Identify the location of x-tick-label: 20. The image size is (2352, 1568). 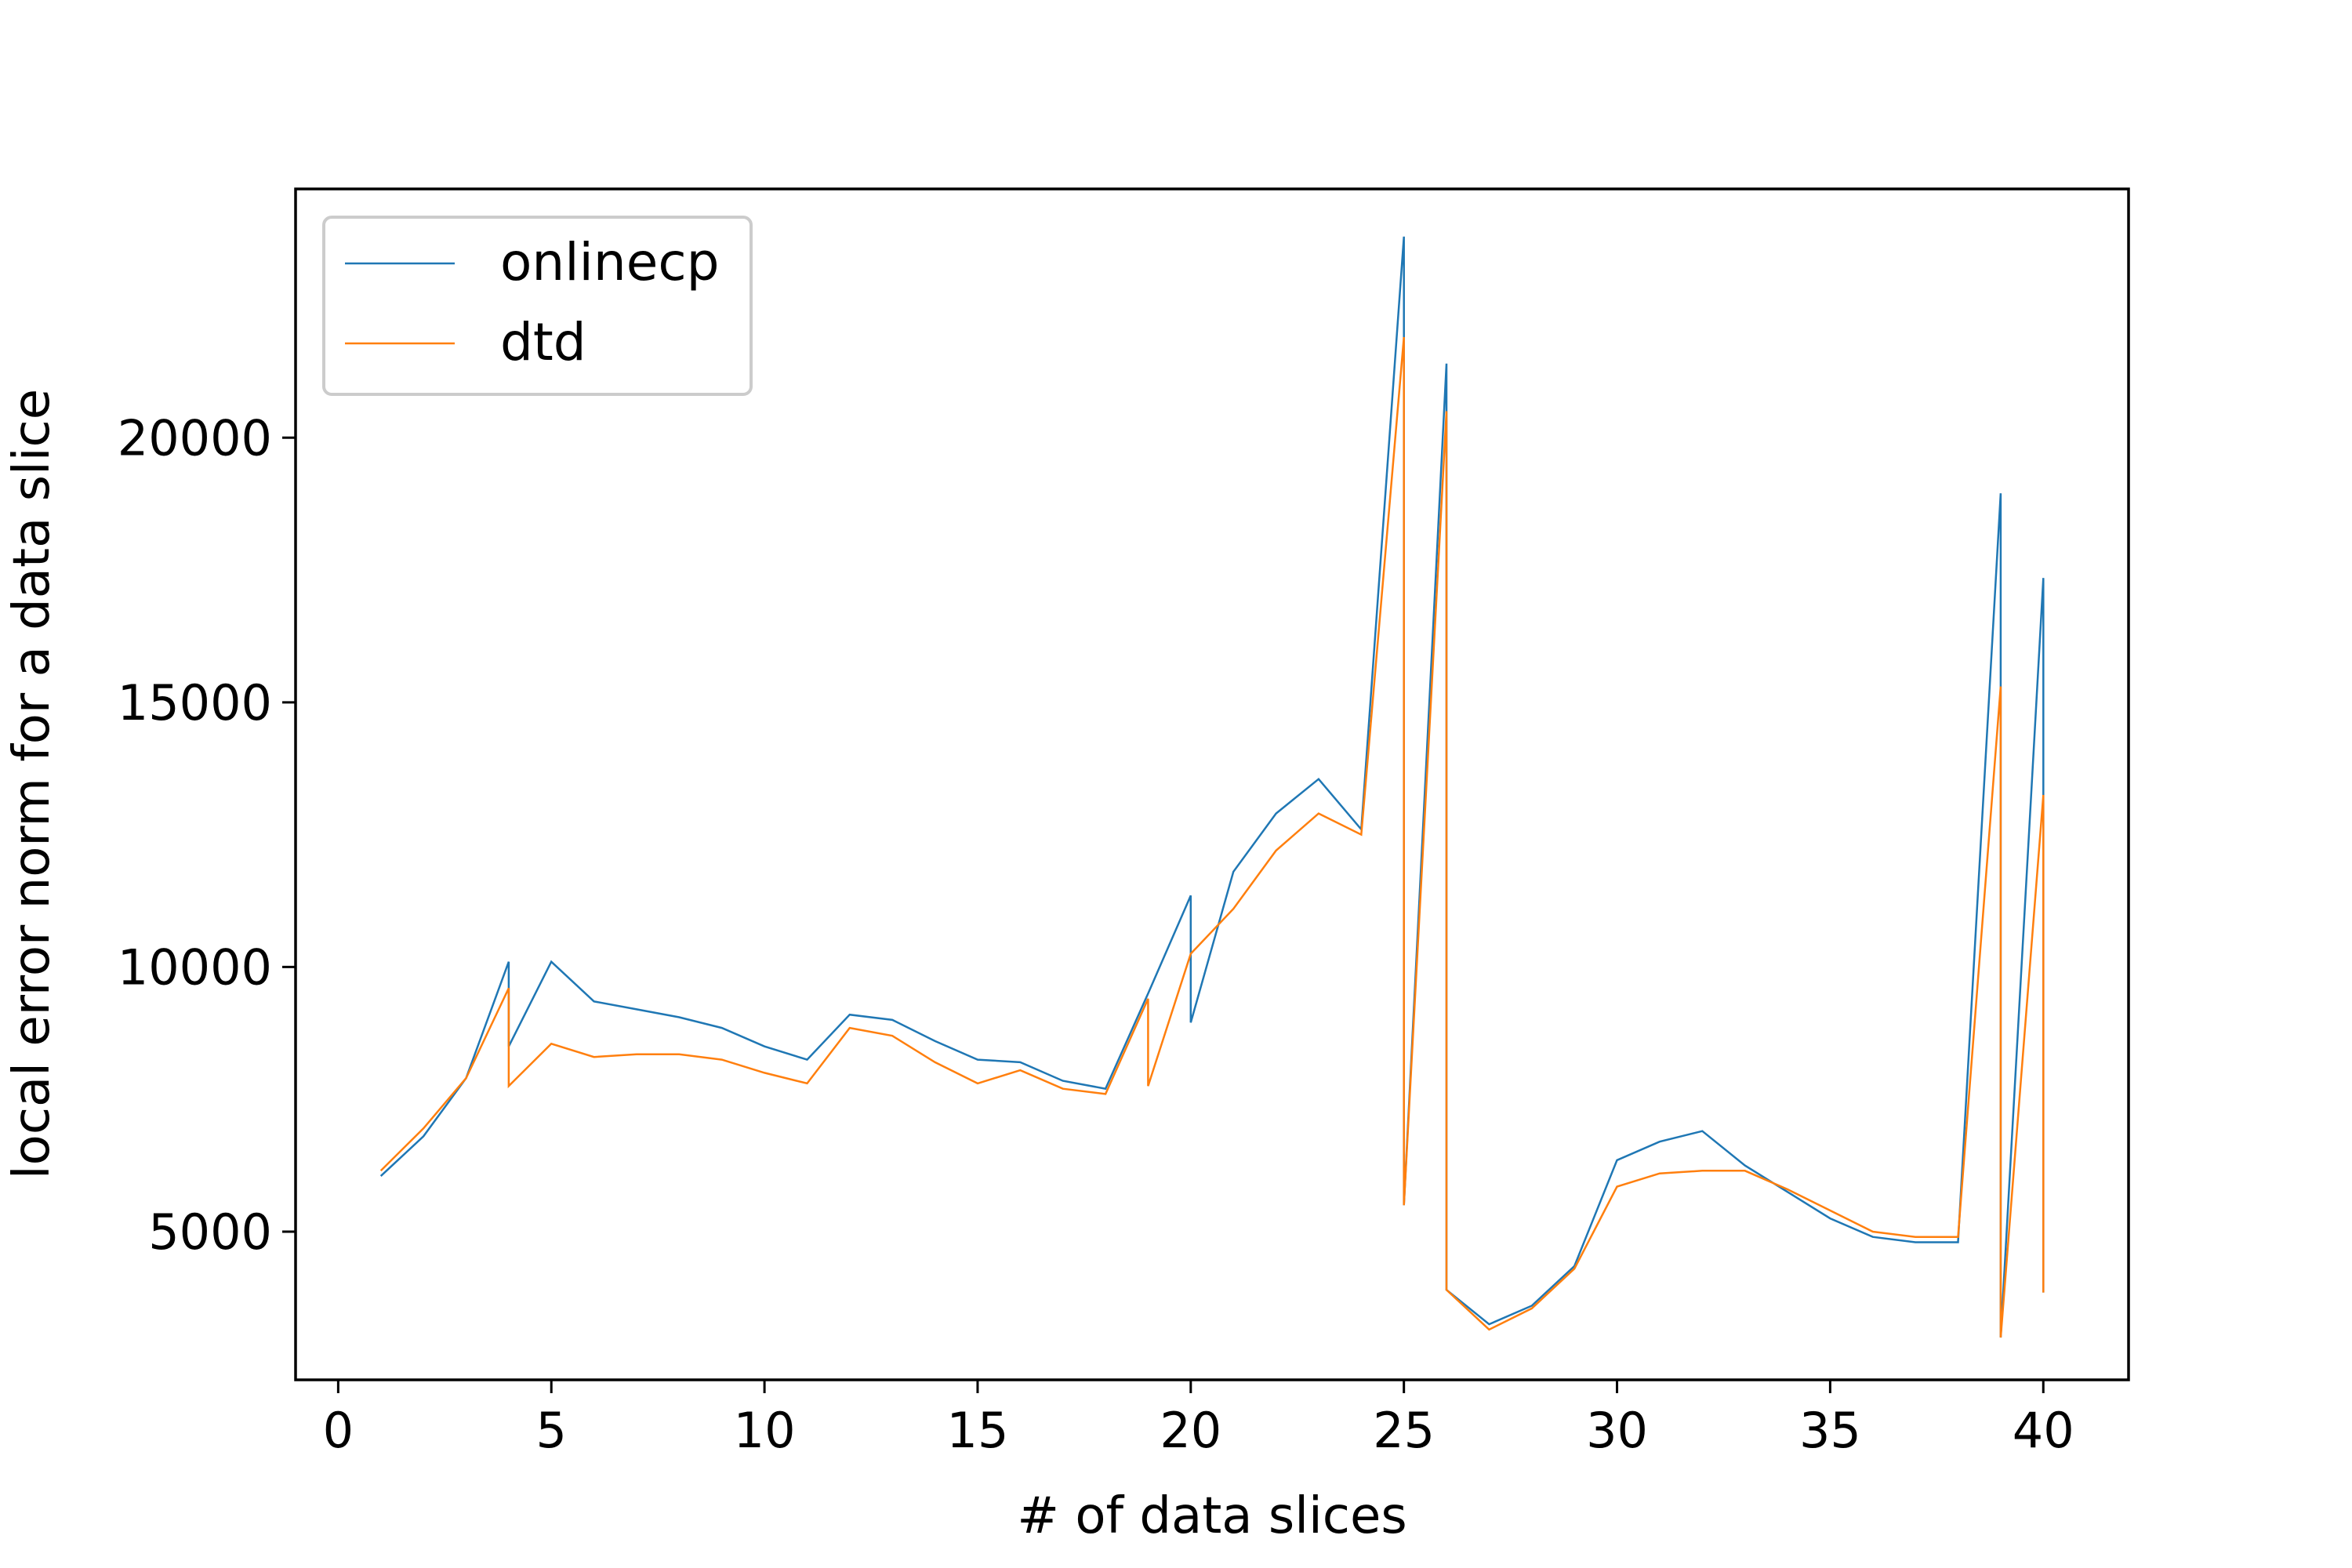
(1190, 1430).